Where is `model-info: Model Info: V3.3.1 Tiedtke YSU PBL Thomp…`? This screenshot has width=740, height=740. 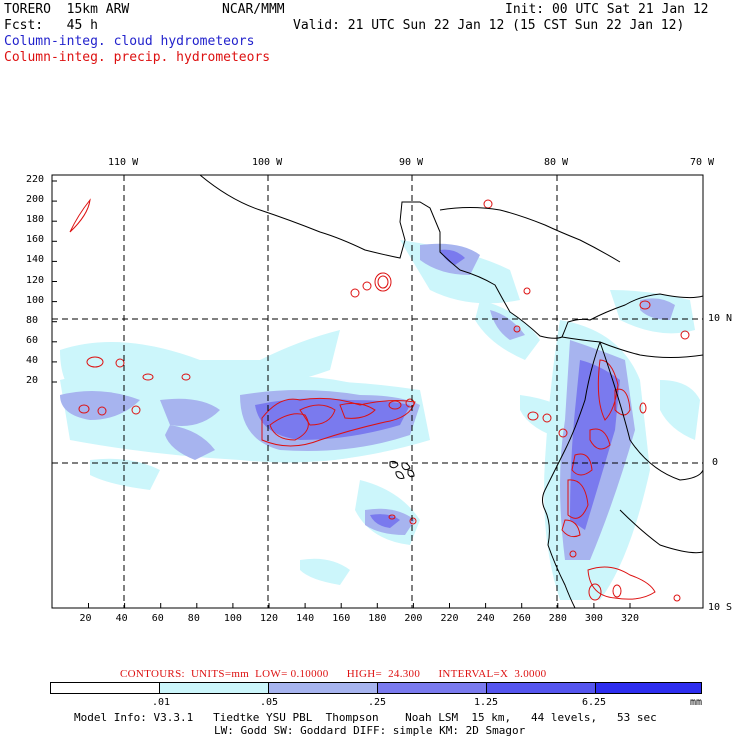
model-info: Model Info: V3.3.1 Tiedtke YSU PBL Thomp… is located at coordinates (365, 717).